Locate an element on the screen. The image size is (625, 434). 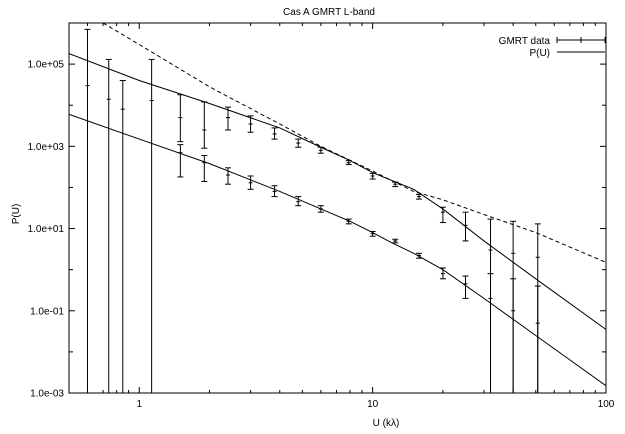
y-tick-label: 1.0e+03 is located at coordinates (46, 147).